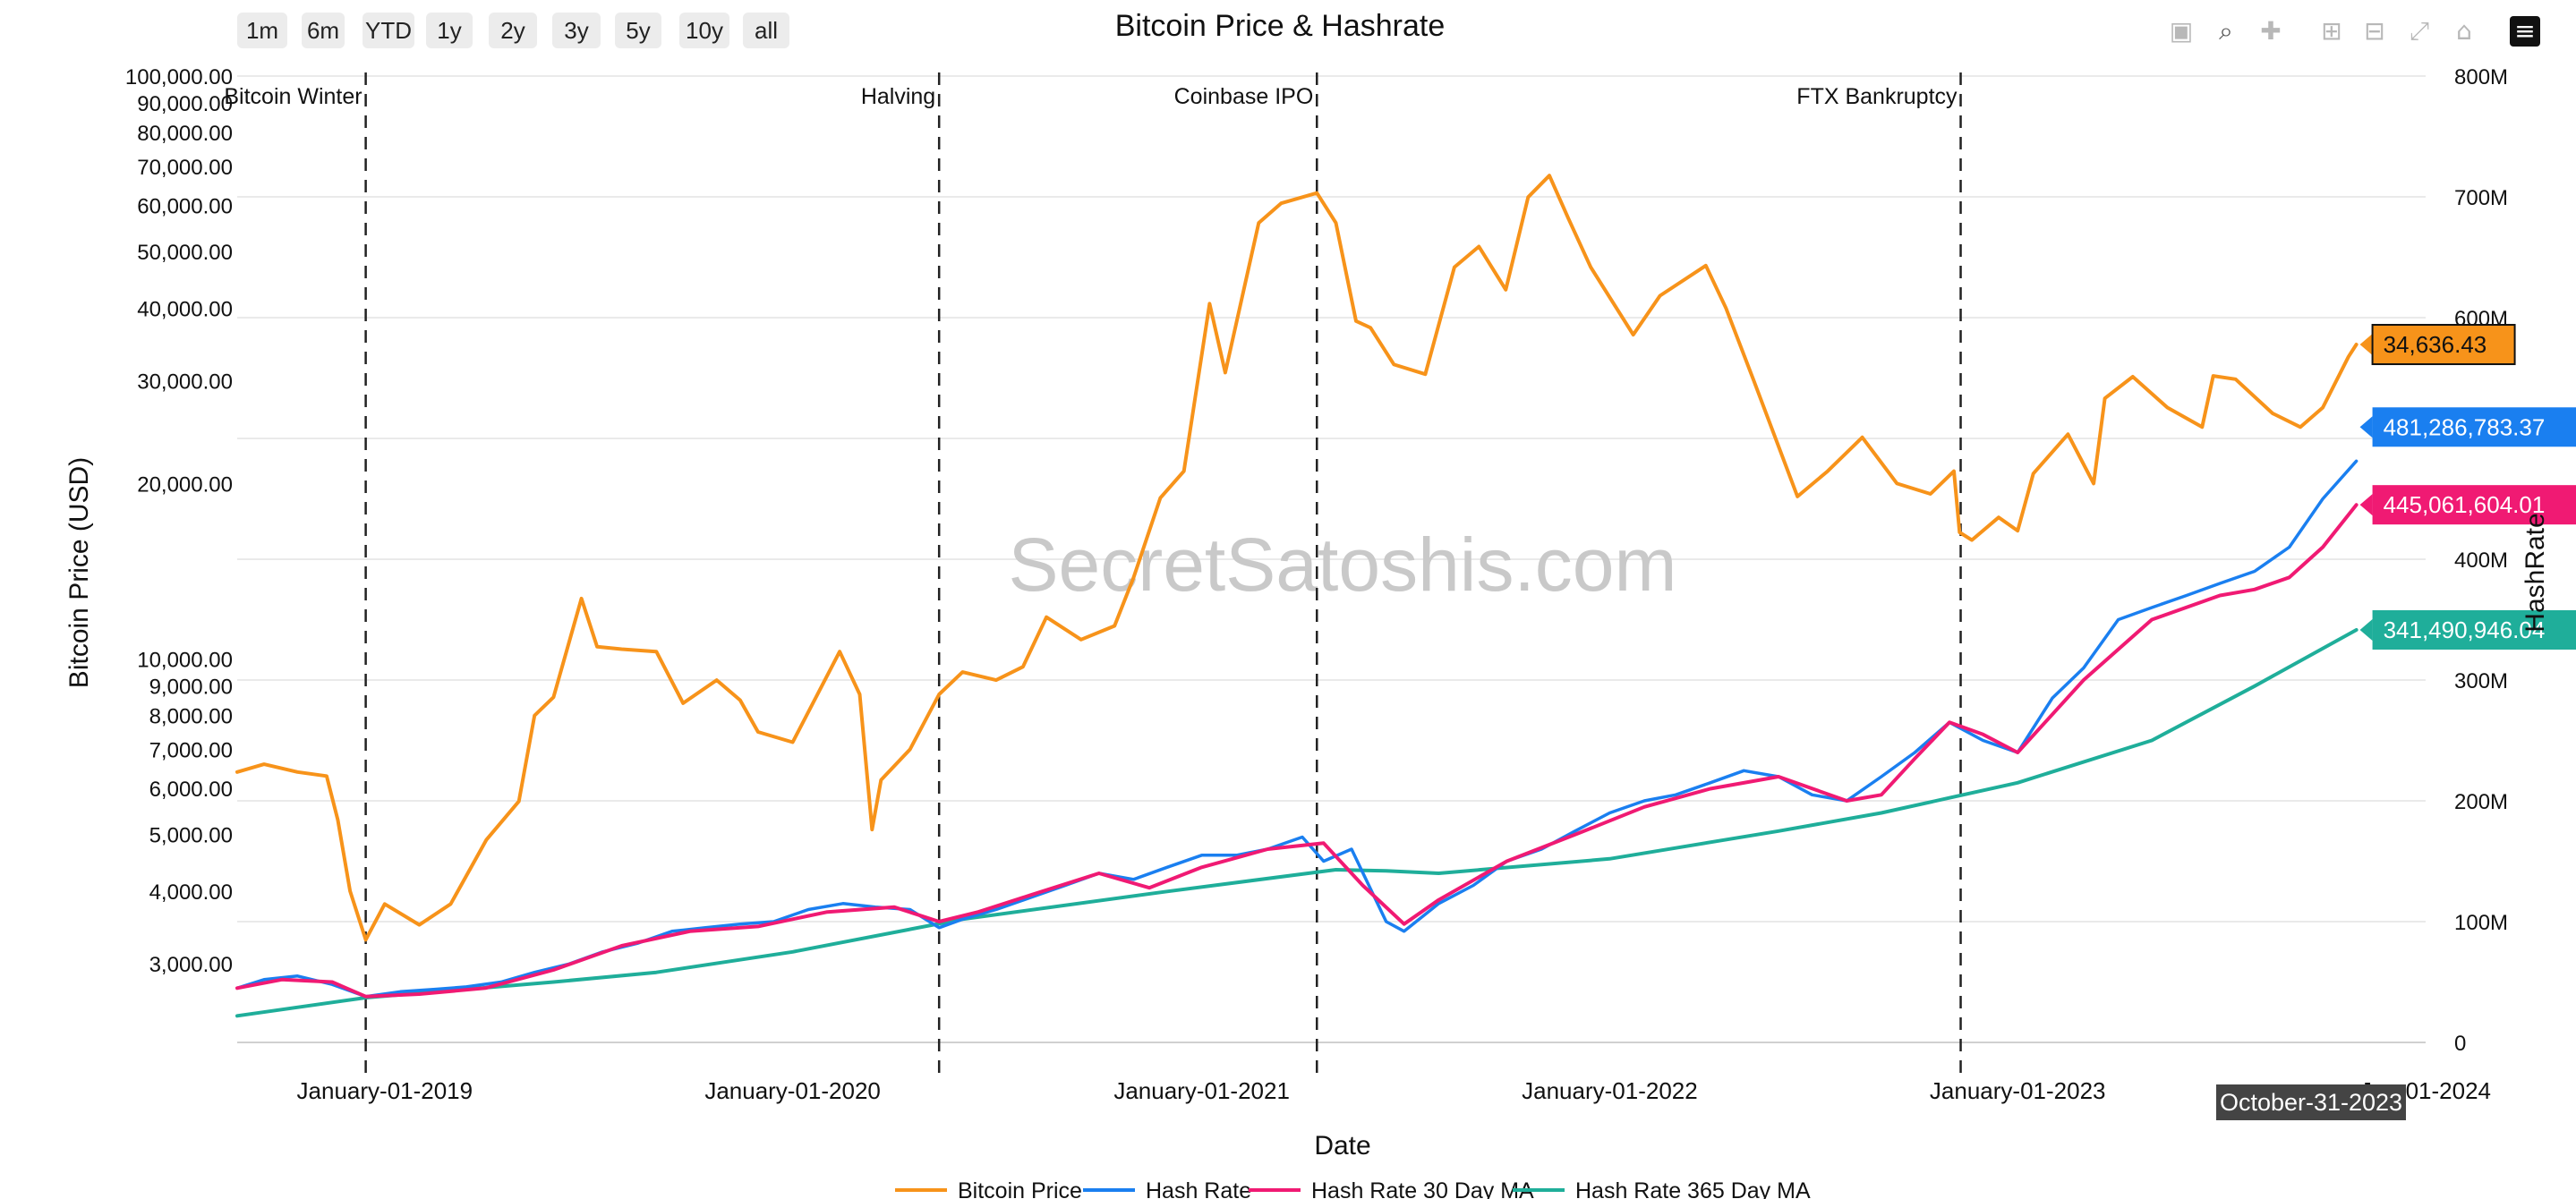 The width and height of the screenshot is (2576, 1199). What do you see at coordinates (2419, 31) in the screenshot?
I see `autoscale-icon: ⤢` at bounding box center [2419, 31].